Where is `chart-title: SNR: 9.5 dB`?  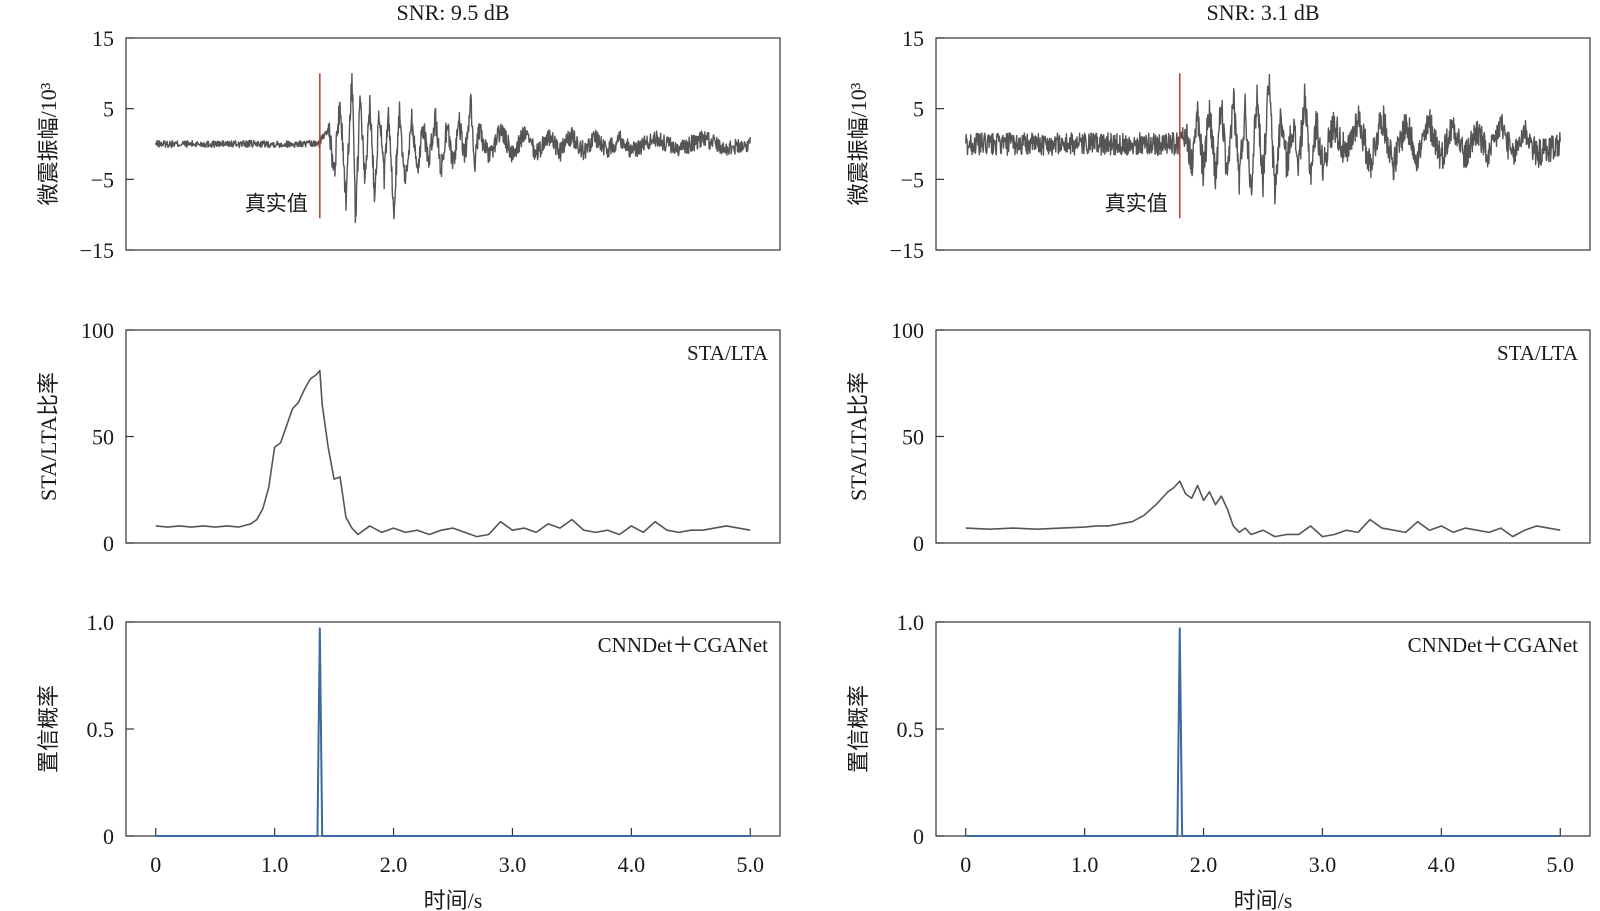 chart-title: SNR: 9.5 dB is located at coordinates (452, 12).